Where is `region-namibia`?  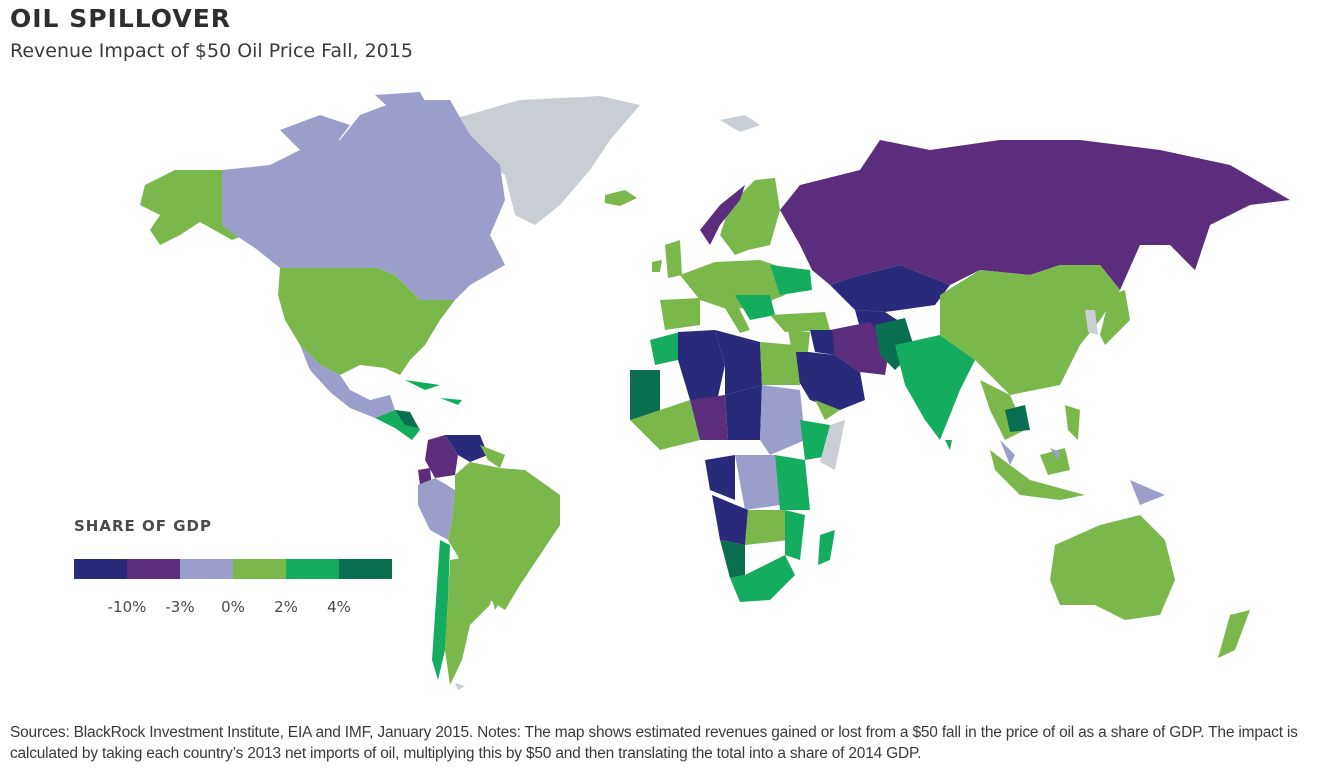 region-namibia is located at coordinates (732, 559).